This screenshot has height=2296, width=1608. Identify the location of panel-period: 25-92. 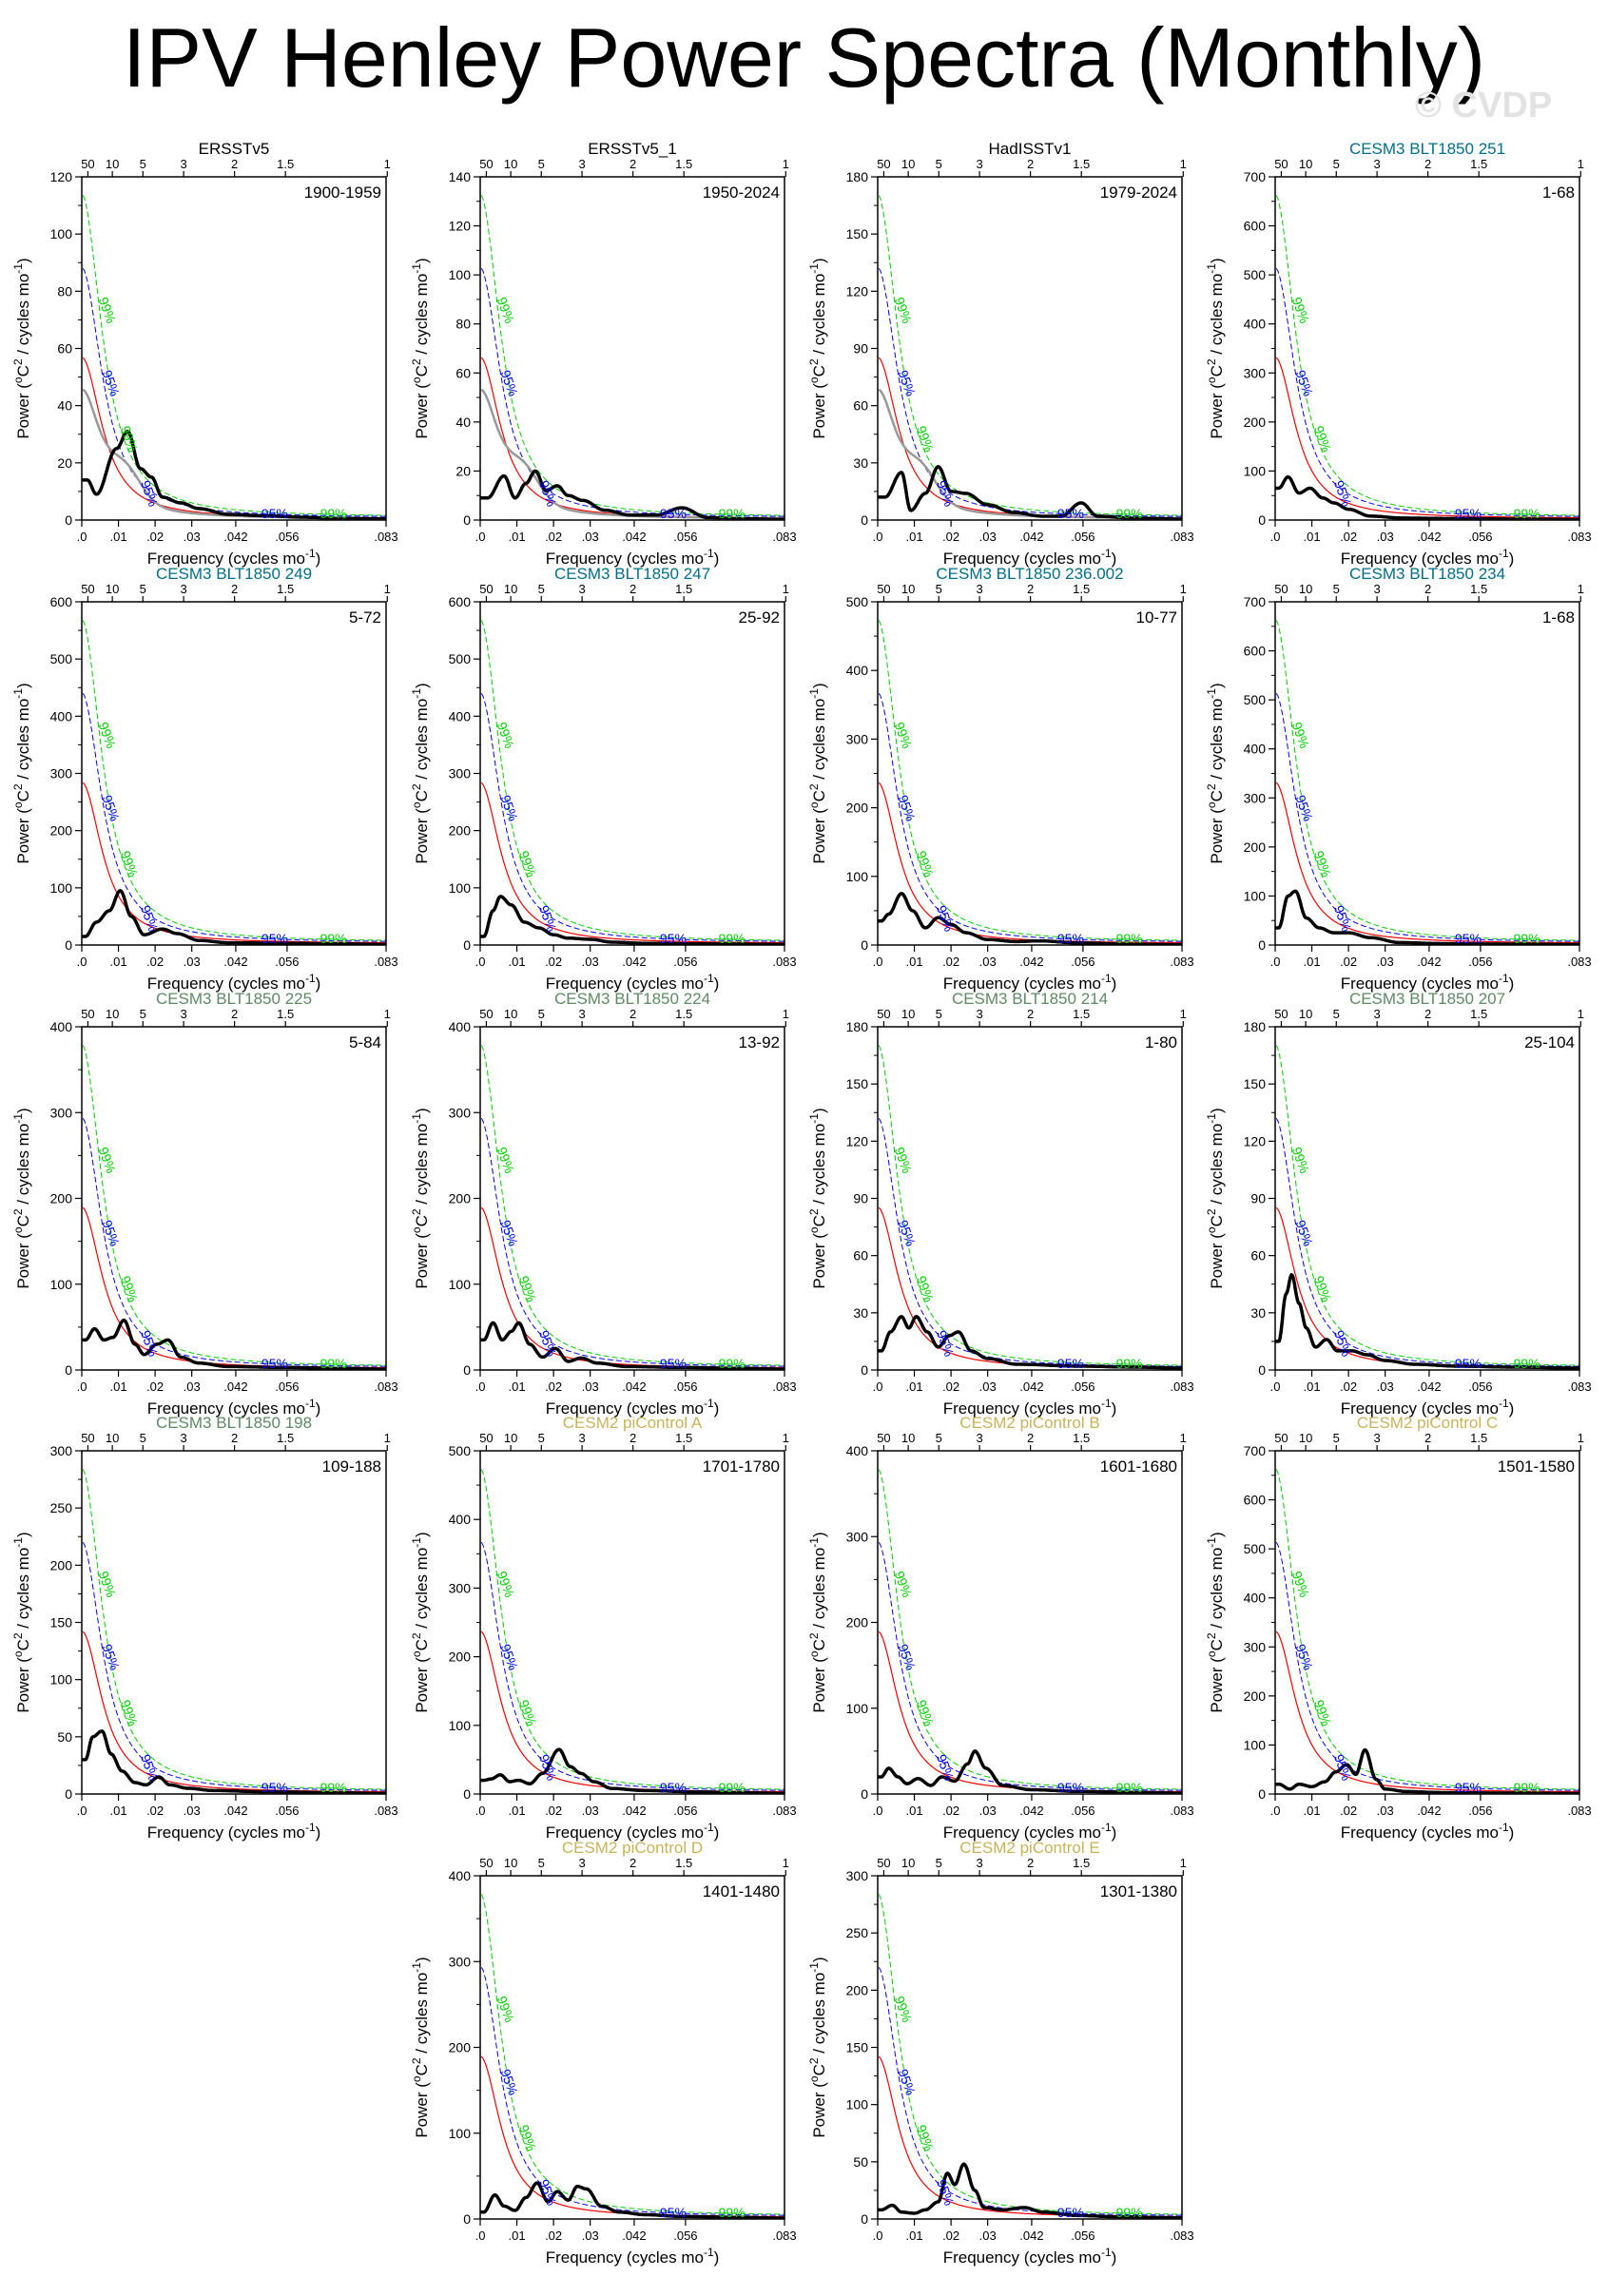
(759, 617).